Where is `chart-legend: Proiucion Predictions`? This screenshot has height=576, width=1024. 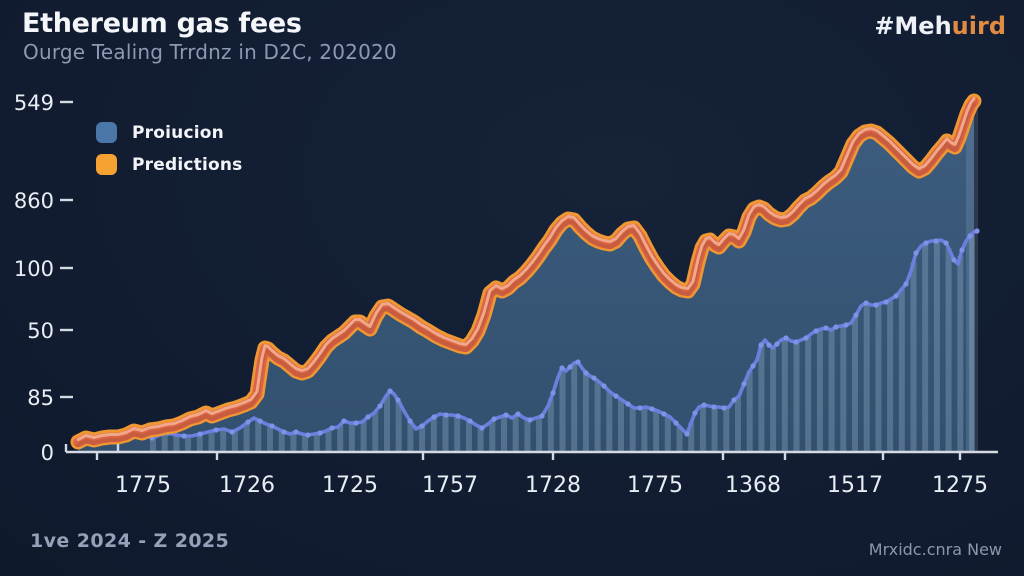 chart-legend: Proiucion Predictions is located at coordinates (169, 148).